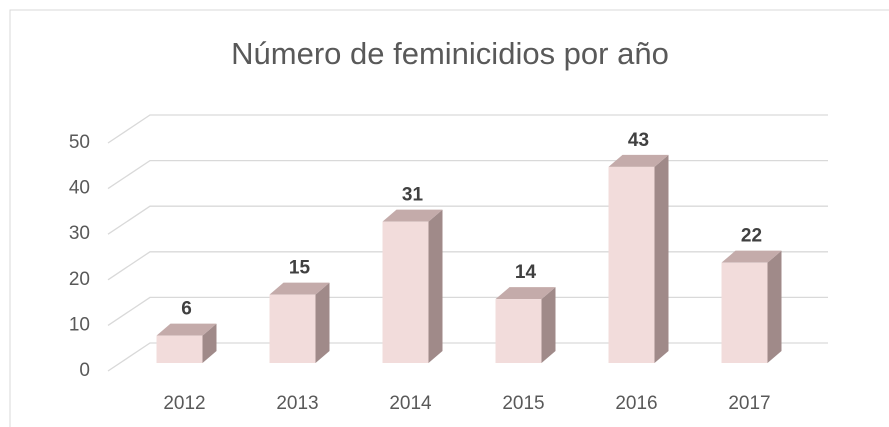  What do you see at coordinates (638, 140) in the screenshot?
I see `data-label: 43` at bounding box center [638, 140].